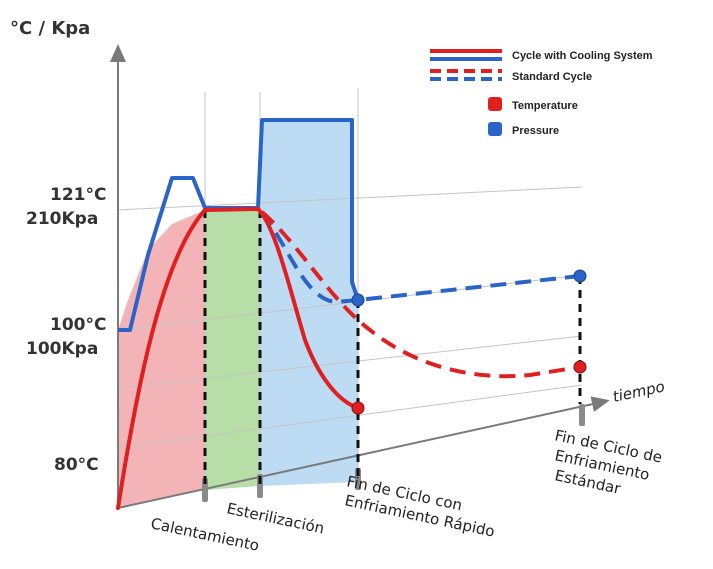 Image resolution: width=713 pixels, height=569 pixels. Describe the element at coordinates (420, 257) in the screenshot. I see `standard-pressure-line` at that location.